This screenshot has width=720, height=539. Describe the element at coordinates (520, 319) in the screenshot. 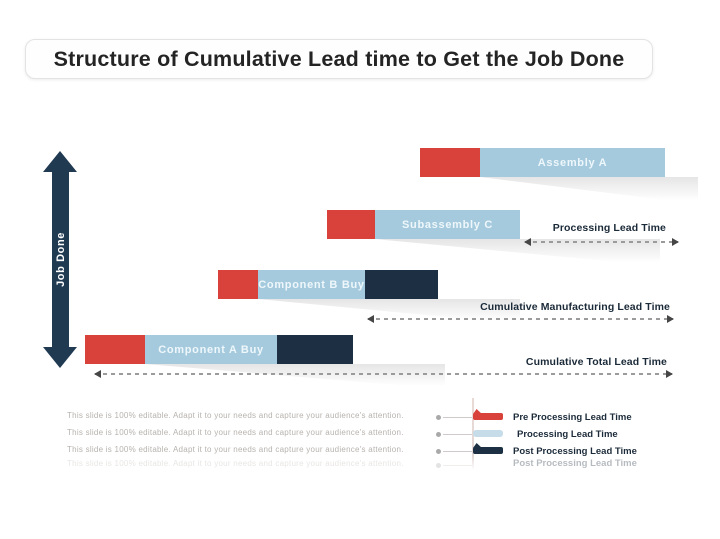

I see `cumulative-manufacturing-lead-time-arrow` at that location.